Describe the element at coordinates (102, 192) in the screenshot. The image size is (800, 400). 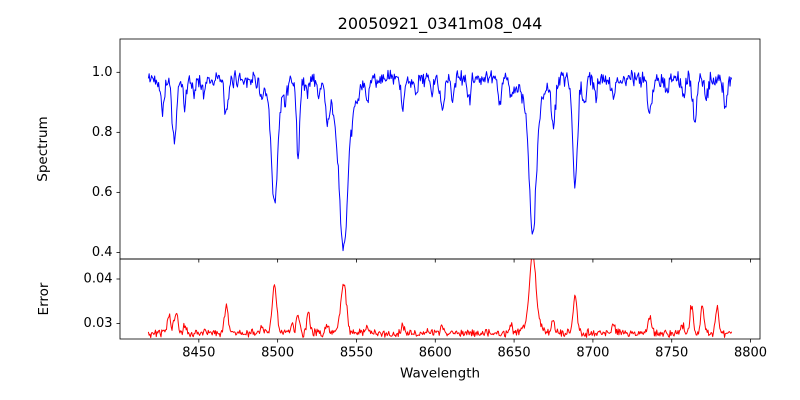
I see `y-tick-label: 0.6` at that location.